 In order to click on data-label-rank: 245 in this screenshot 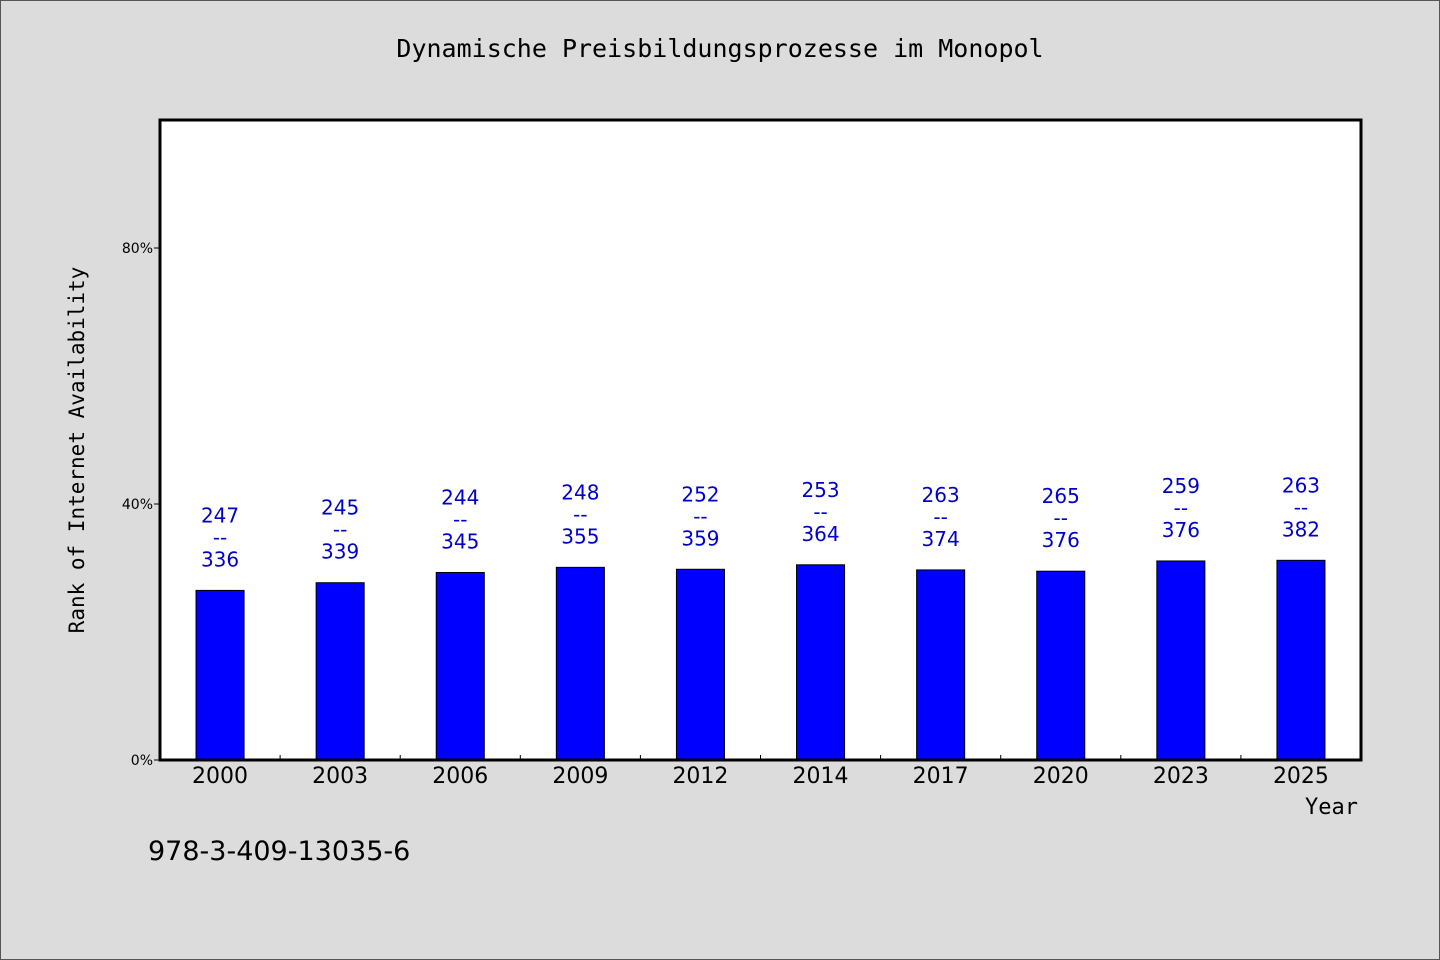, I will do `click(340, 508)`.